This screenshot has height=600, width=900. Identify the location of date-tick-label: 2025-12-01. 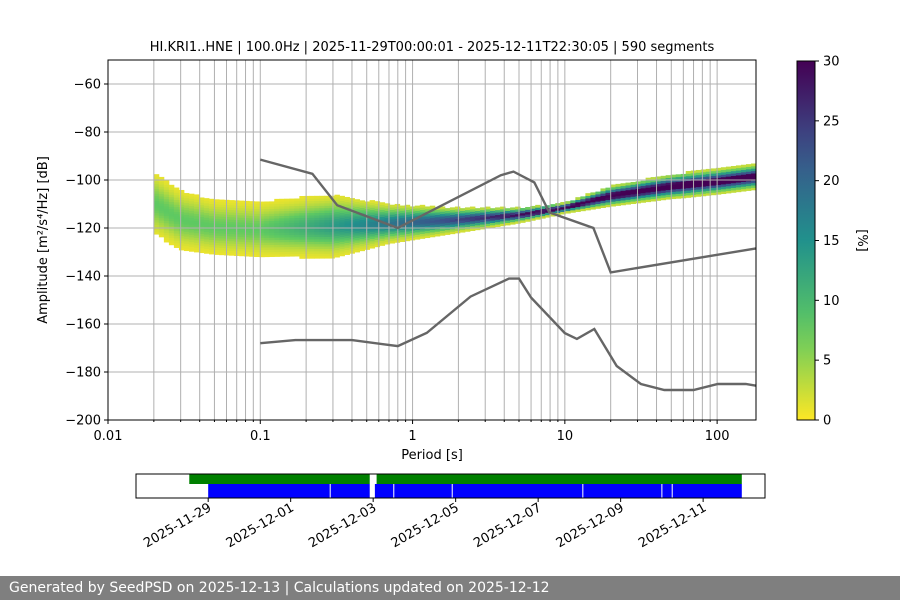
(260, 525).